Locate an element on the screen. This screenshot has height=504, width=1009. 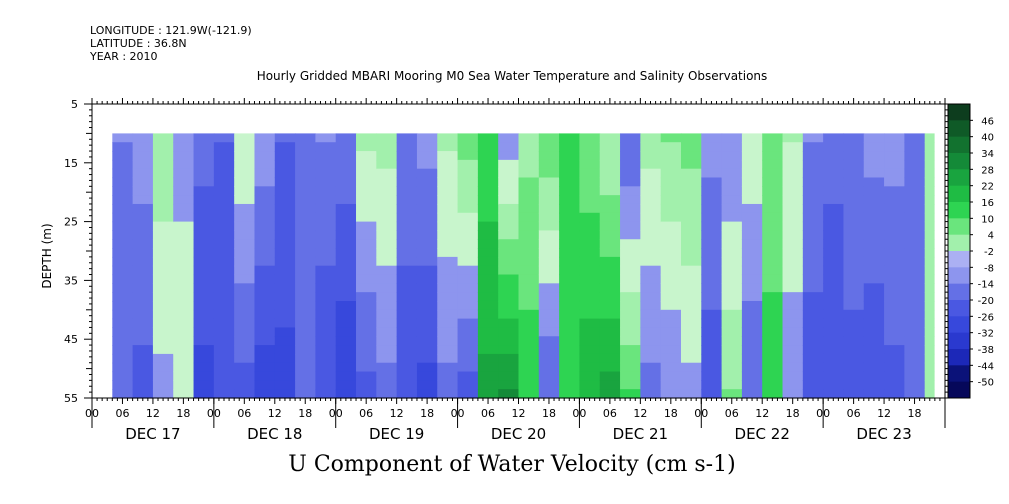
x-hour-label: 12 is located at coordinates (519, 413).